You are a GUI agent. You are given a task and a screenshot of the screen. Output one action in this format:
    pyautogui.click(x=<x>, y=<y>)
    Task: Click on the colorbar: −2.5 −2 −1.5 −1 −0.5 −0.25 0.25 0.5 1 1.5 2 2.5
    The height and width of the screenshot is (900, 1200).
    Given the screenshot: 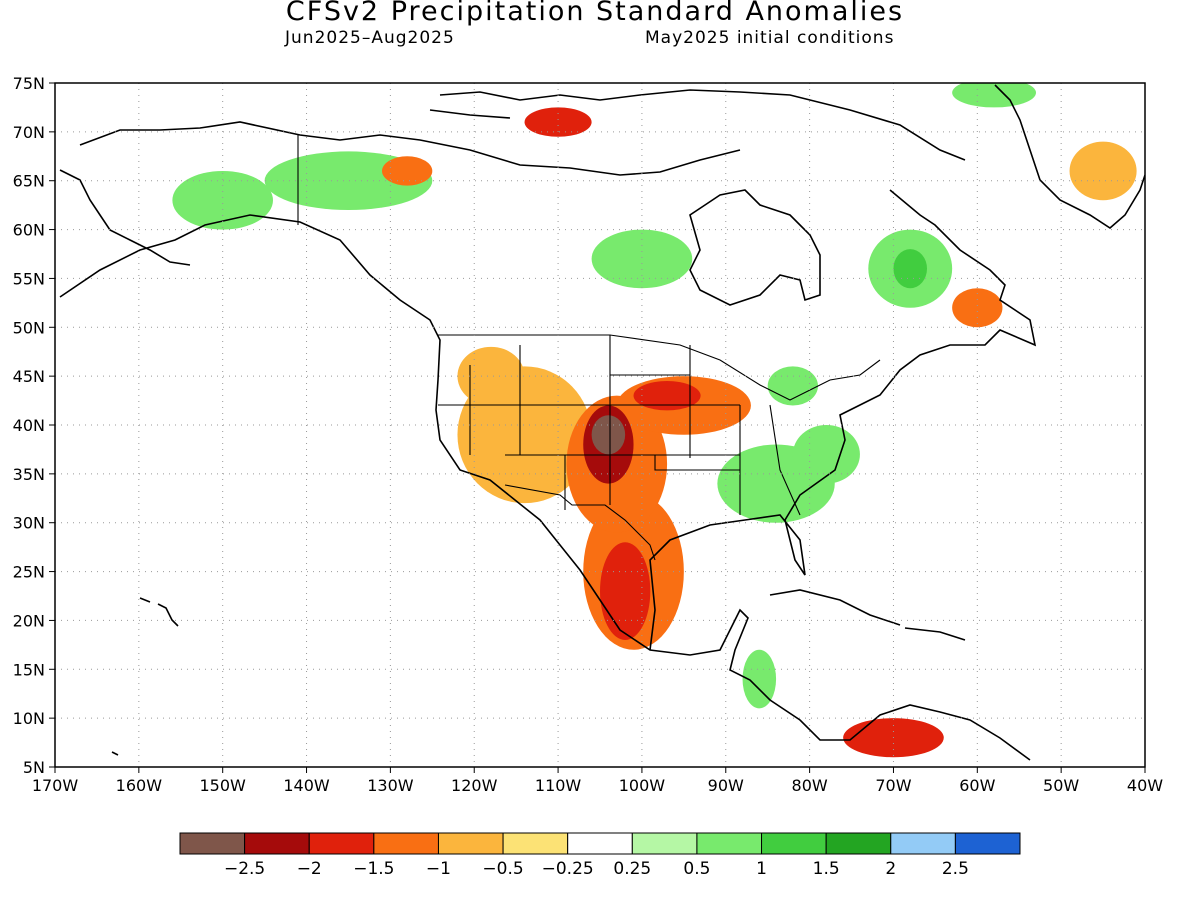 What is the action you would take?
    pyautogui.click(x=600, y=855)
    